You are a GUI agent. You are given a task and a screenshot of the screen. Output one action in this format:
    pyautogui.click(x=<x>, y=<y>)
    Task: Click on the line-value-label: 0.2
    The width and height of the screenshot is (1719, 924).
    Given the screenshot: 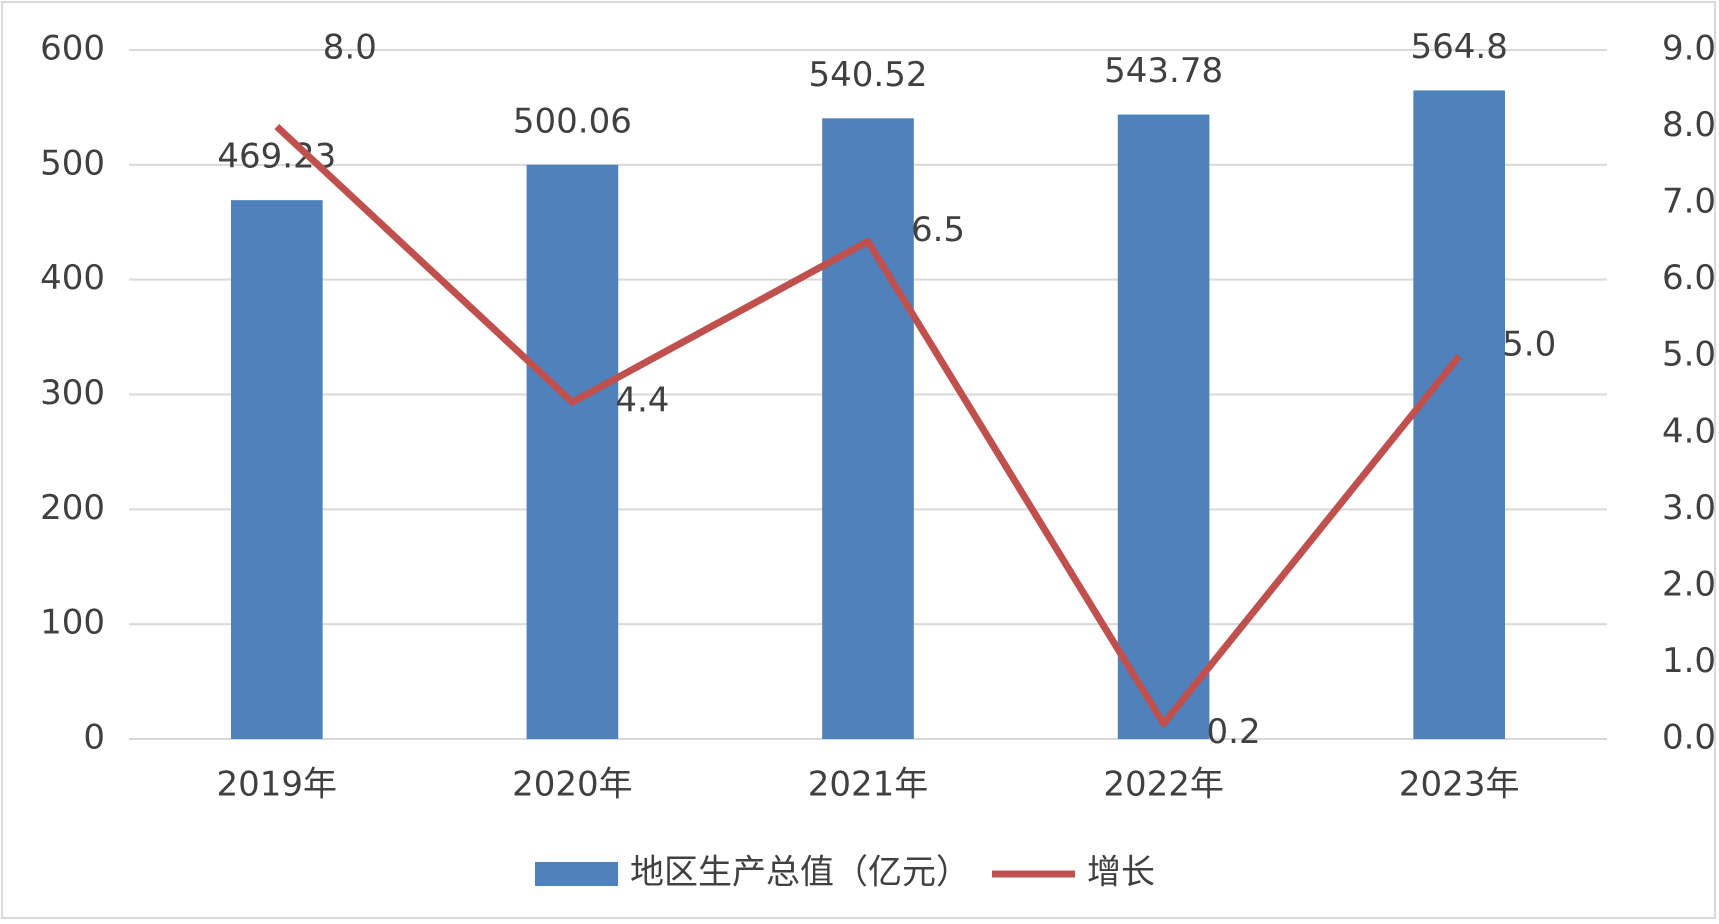 What is the action you would take?
    pyautogui.click(x=1234, y=732)
    